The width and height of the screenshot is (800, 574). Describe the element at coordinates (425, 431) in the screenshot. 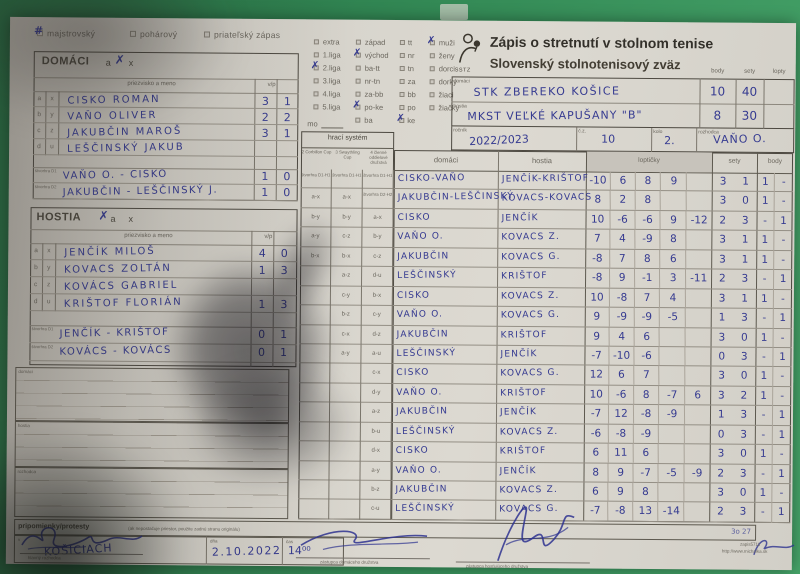

I see `home-player-cell: LEŠČINSKÝ` at that location.